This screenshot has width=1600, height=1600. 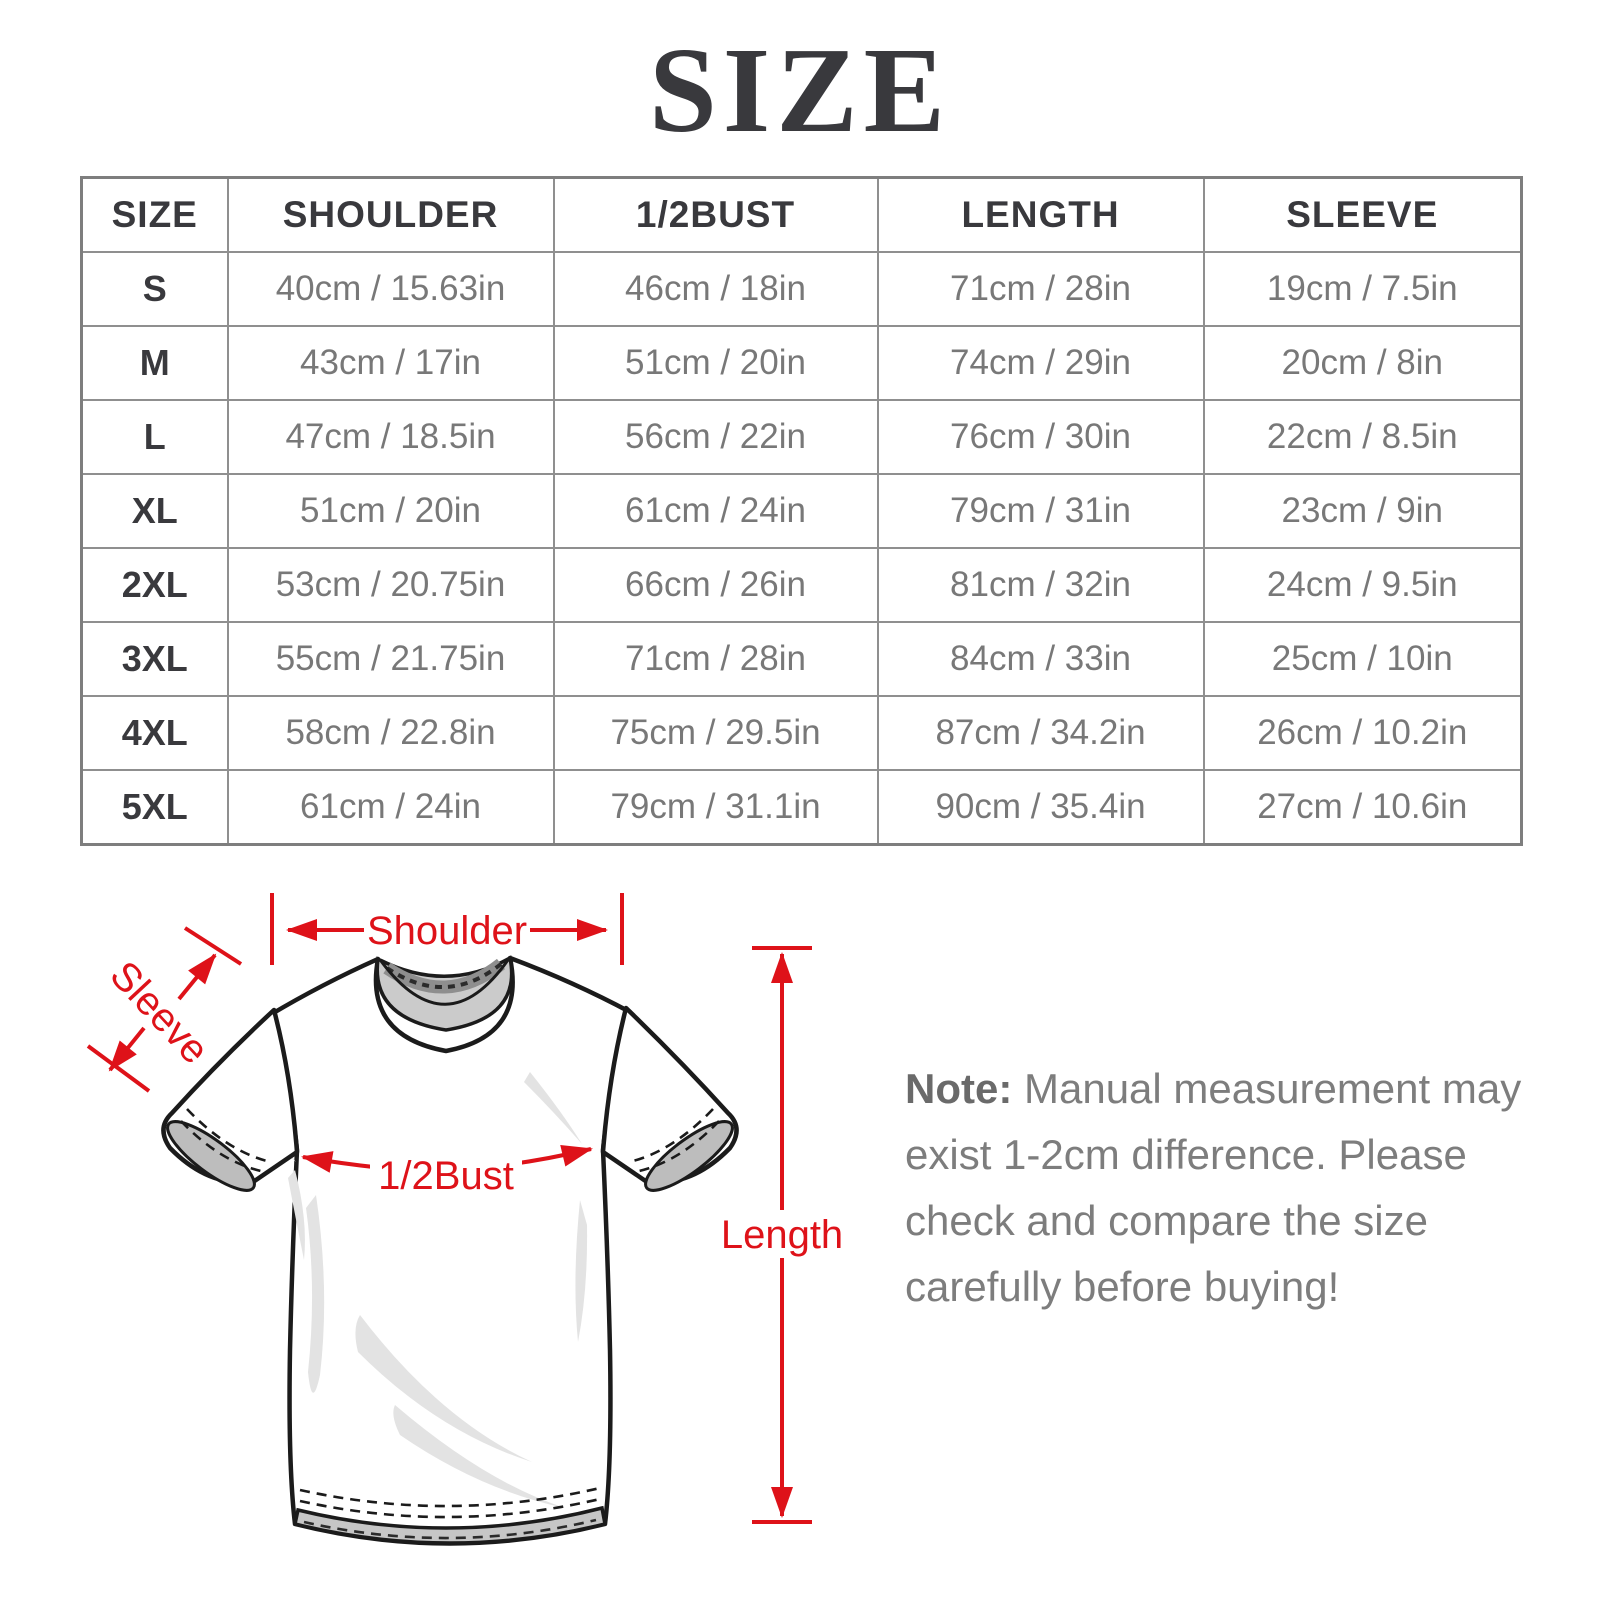 I want to click on tshirt-right-sleeve, so click(x=669, y=1098).